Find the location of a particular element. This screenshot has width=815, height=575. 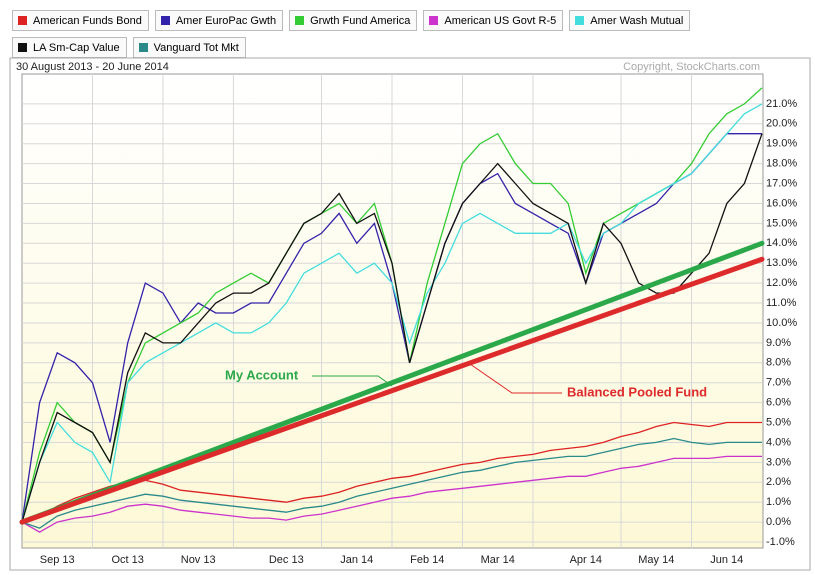

y-tick-label: 11.0% is located at coordinates (781, 303).